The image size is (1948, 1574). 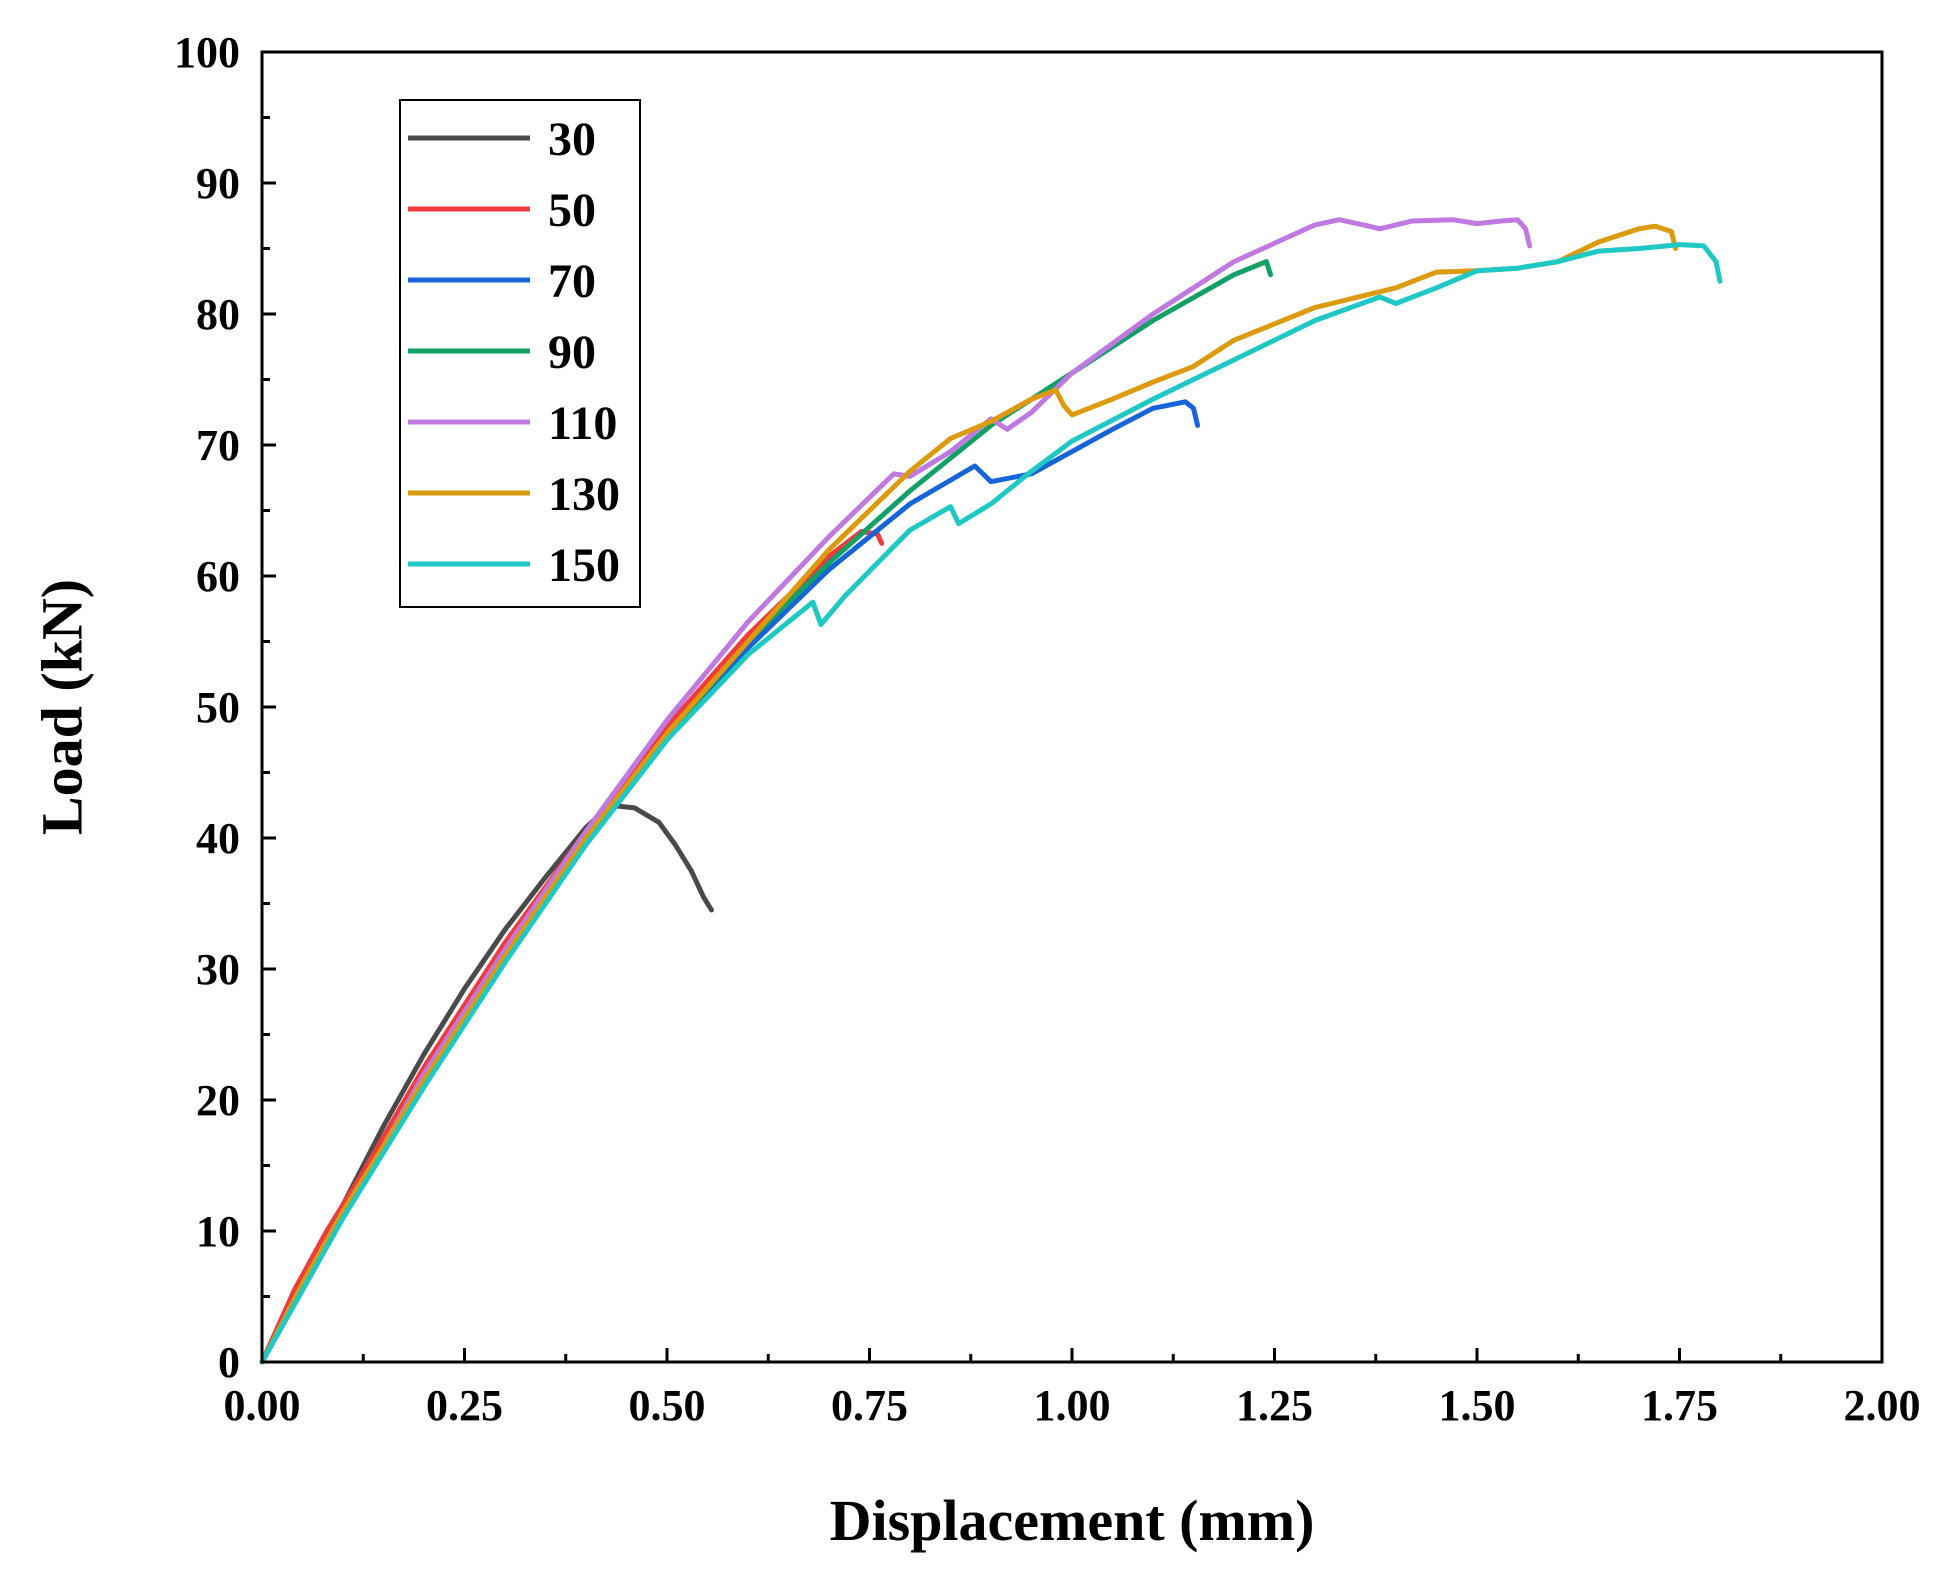 I want to click on y-tick-label: 30, so click(x=218, y=969).